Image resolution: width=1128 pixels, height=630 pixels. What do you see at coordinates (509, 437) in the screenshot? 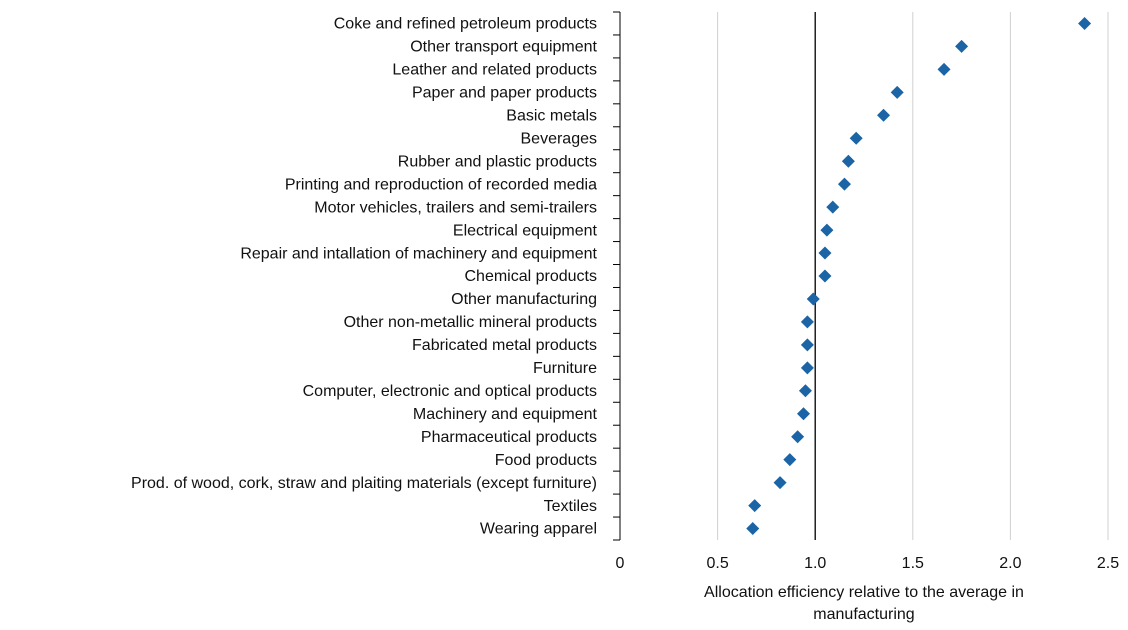
I see `y-tick-label: Pharmaceutical products` at bounding box center [509, 437].